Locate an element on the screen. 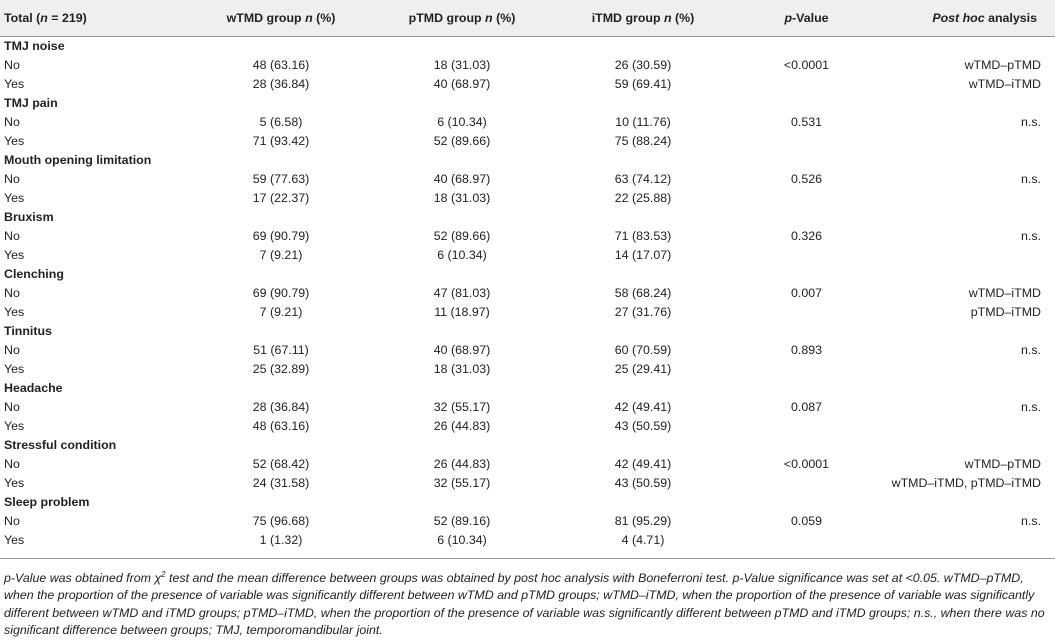  table-row: Yes 48 (63.16) 26 (44.83) 43 (50.59) is located at coordinates (527, 426).